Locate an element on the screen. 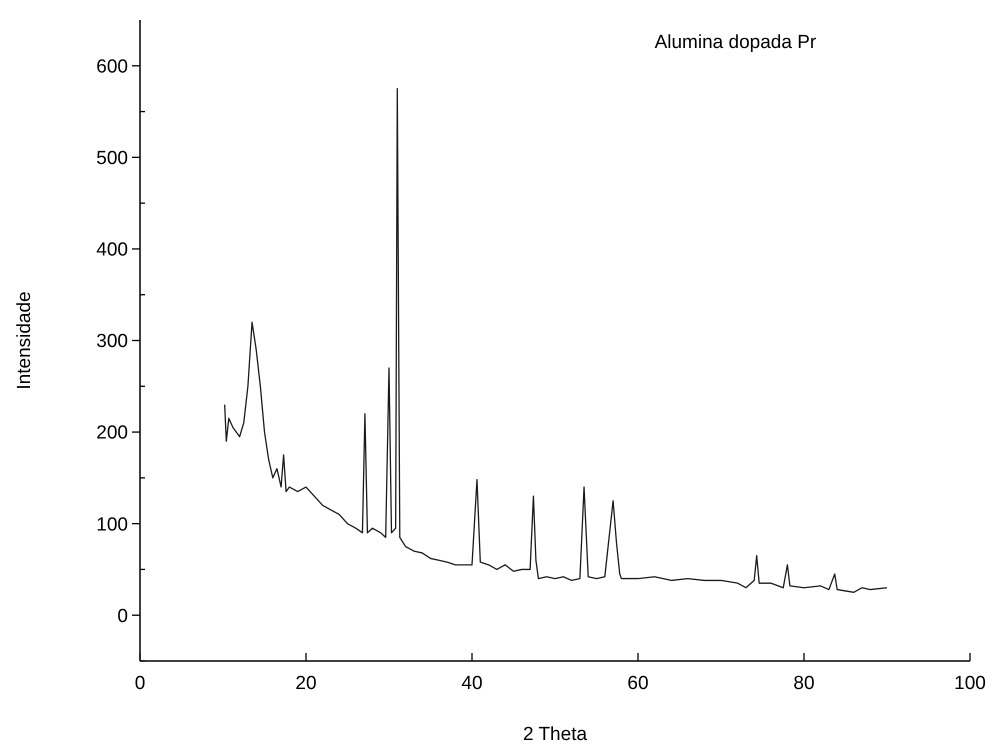 The image size is (993, 752). x-axis-title: 2 Theta is located at coordinates (555, 734).